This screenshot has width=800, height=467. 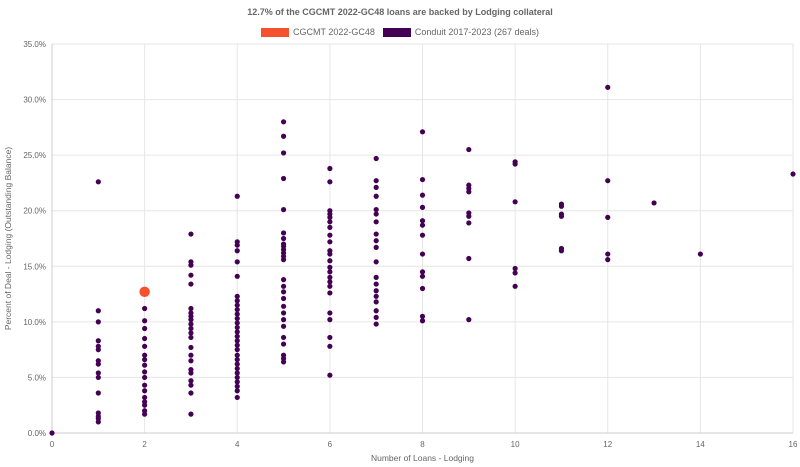 What do you see at coordinates (34, 44) in the screenshot?
I see `y-tick-label: 35.0%` at bounding box center [34, 44].